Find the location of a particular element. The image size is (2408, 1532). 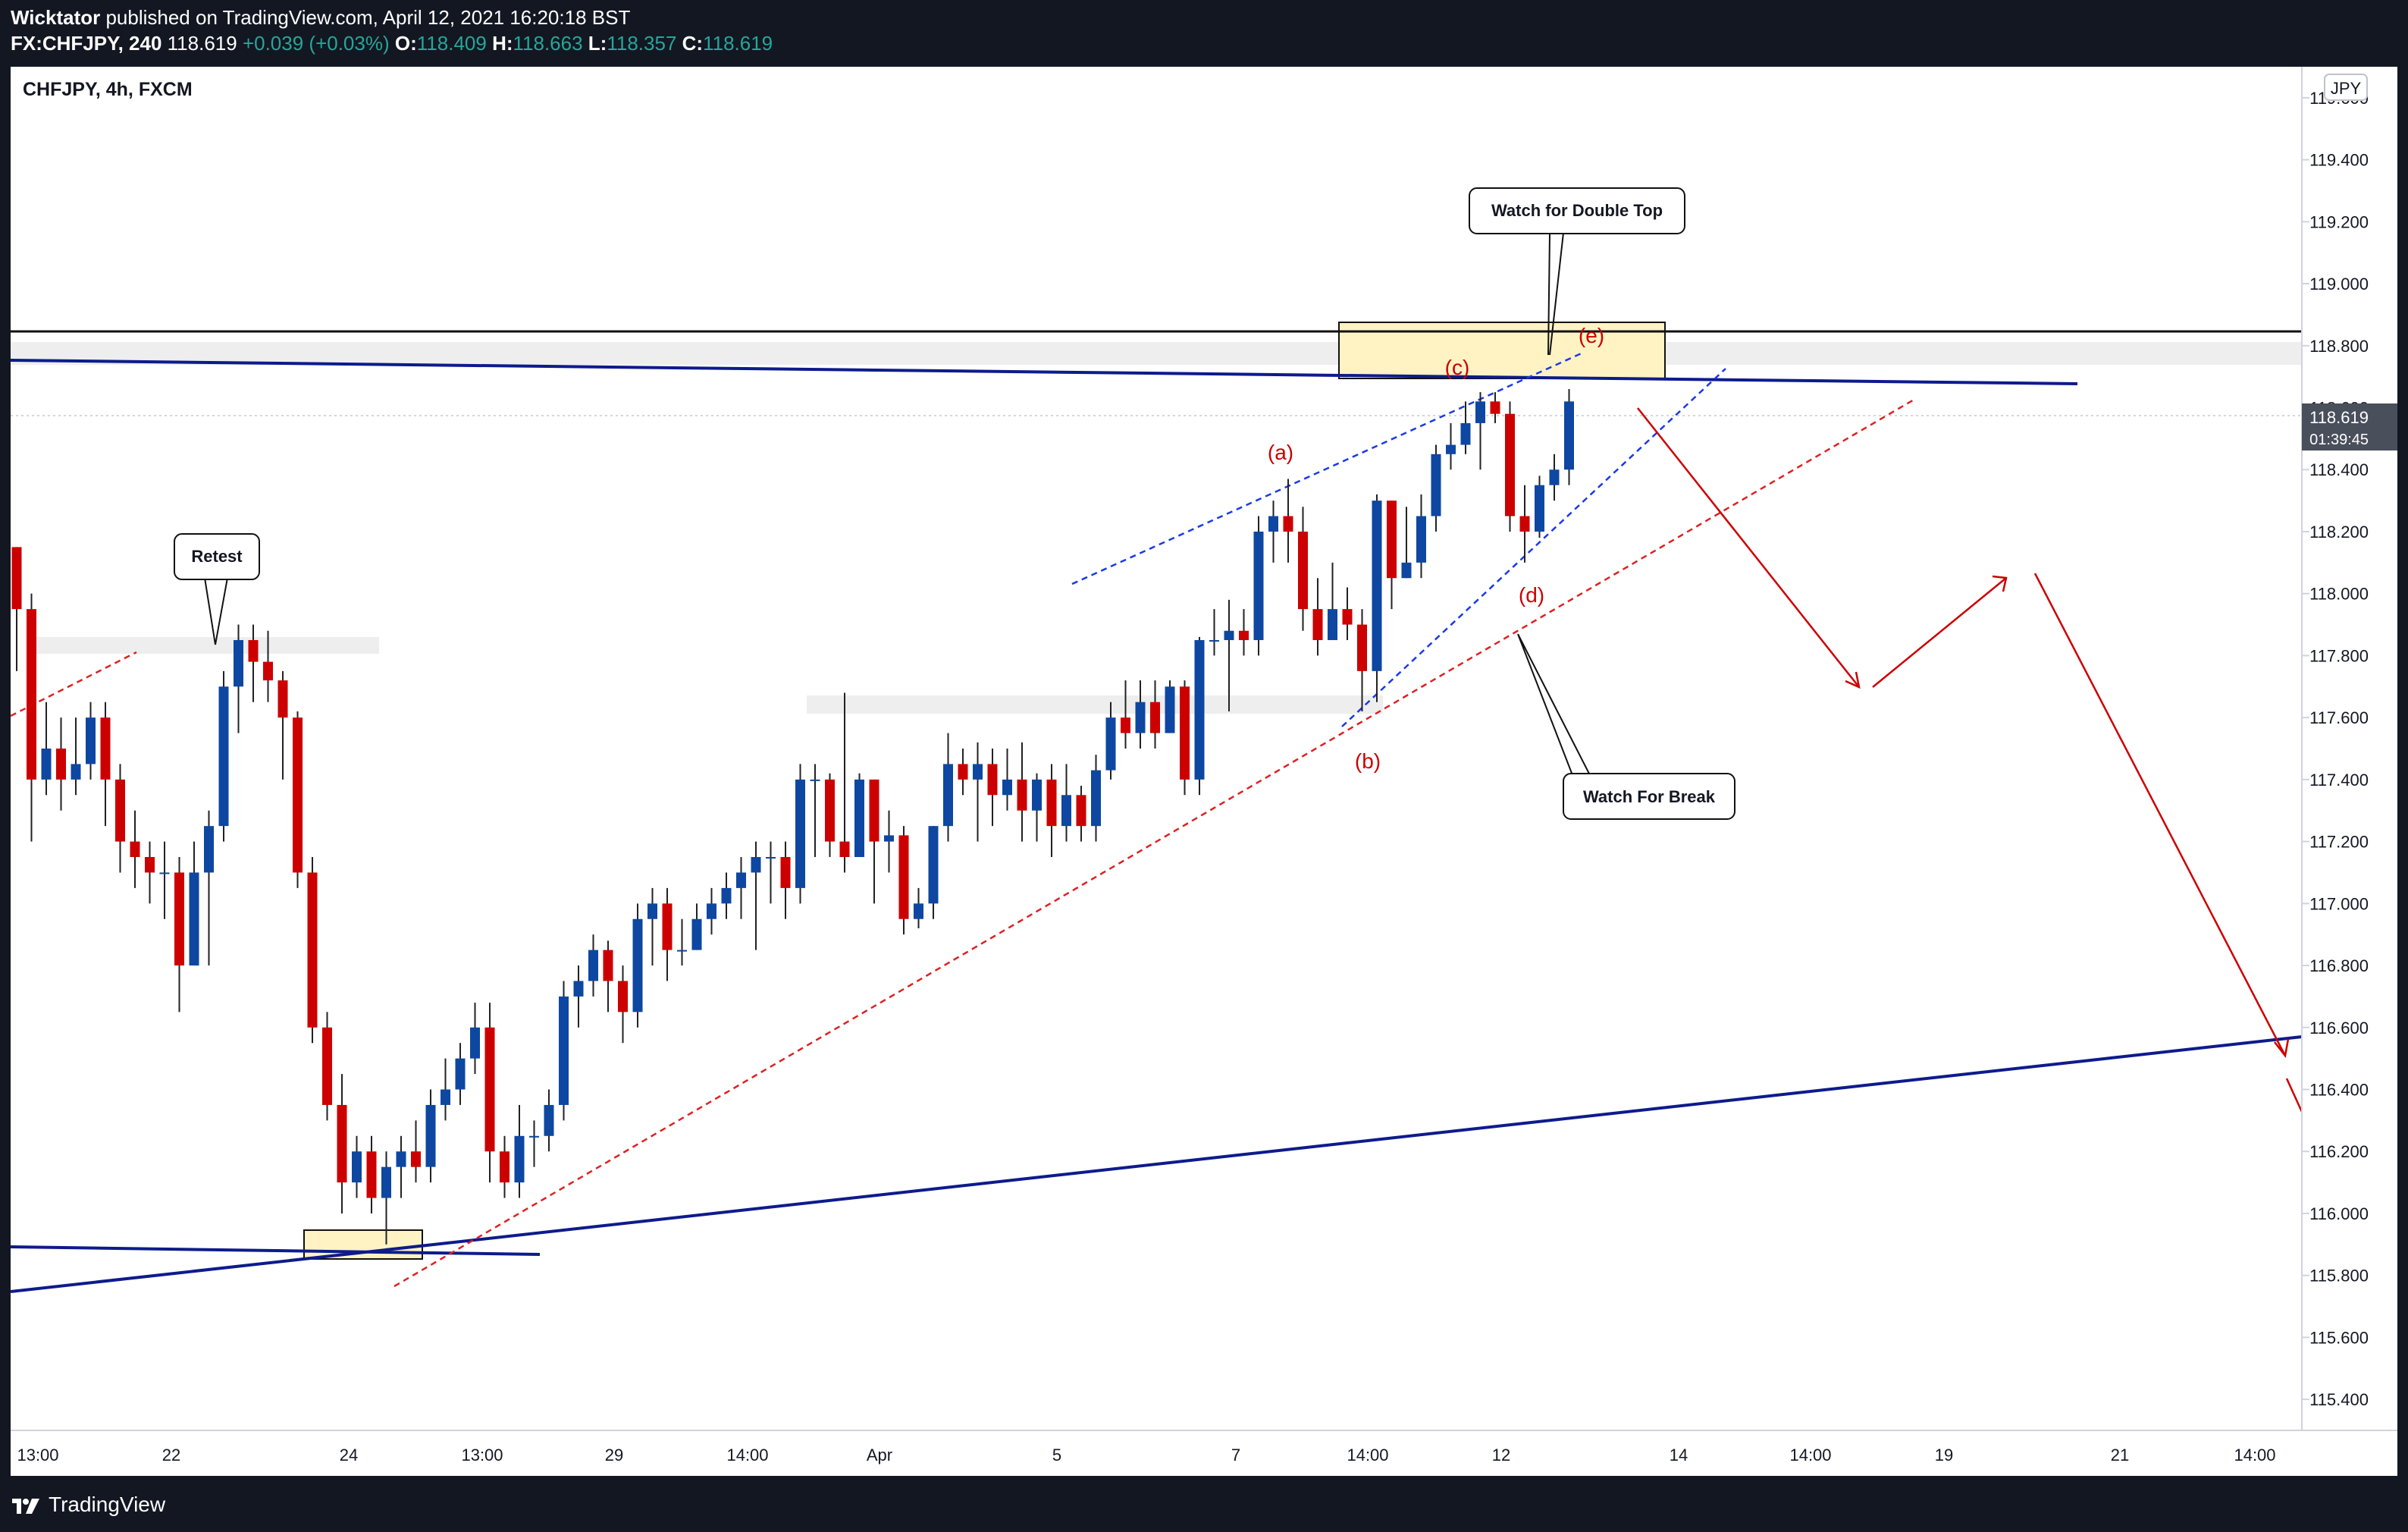

x-tick-label: 14:00 is located at coordinates (2254, 1455).